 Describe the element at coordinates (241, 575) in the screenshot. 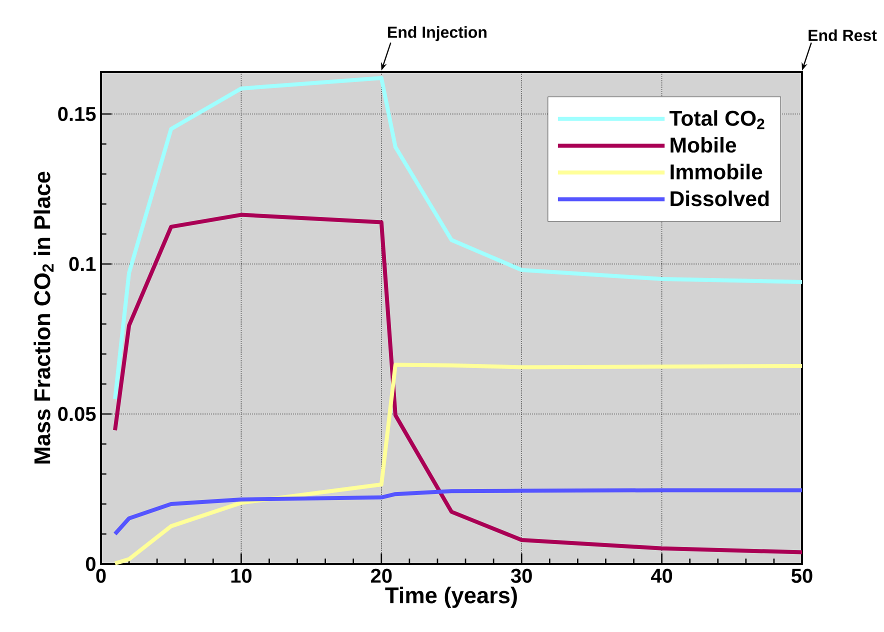

I see `x-tick-label: 10` at that location.